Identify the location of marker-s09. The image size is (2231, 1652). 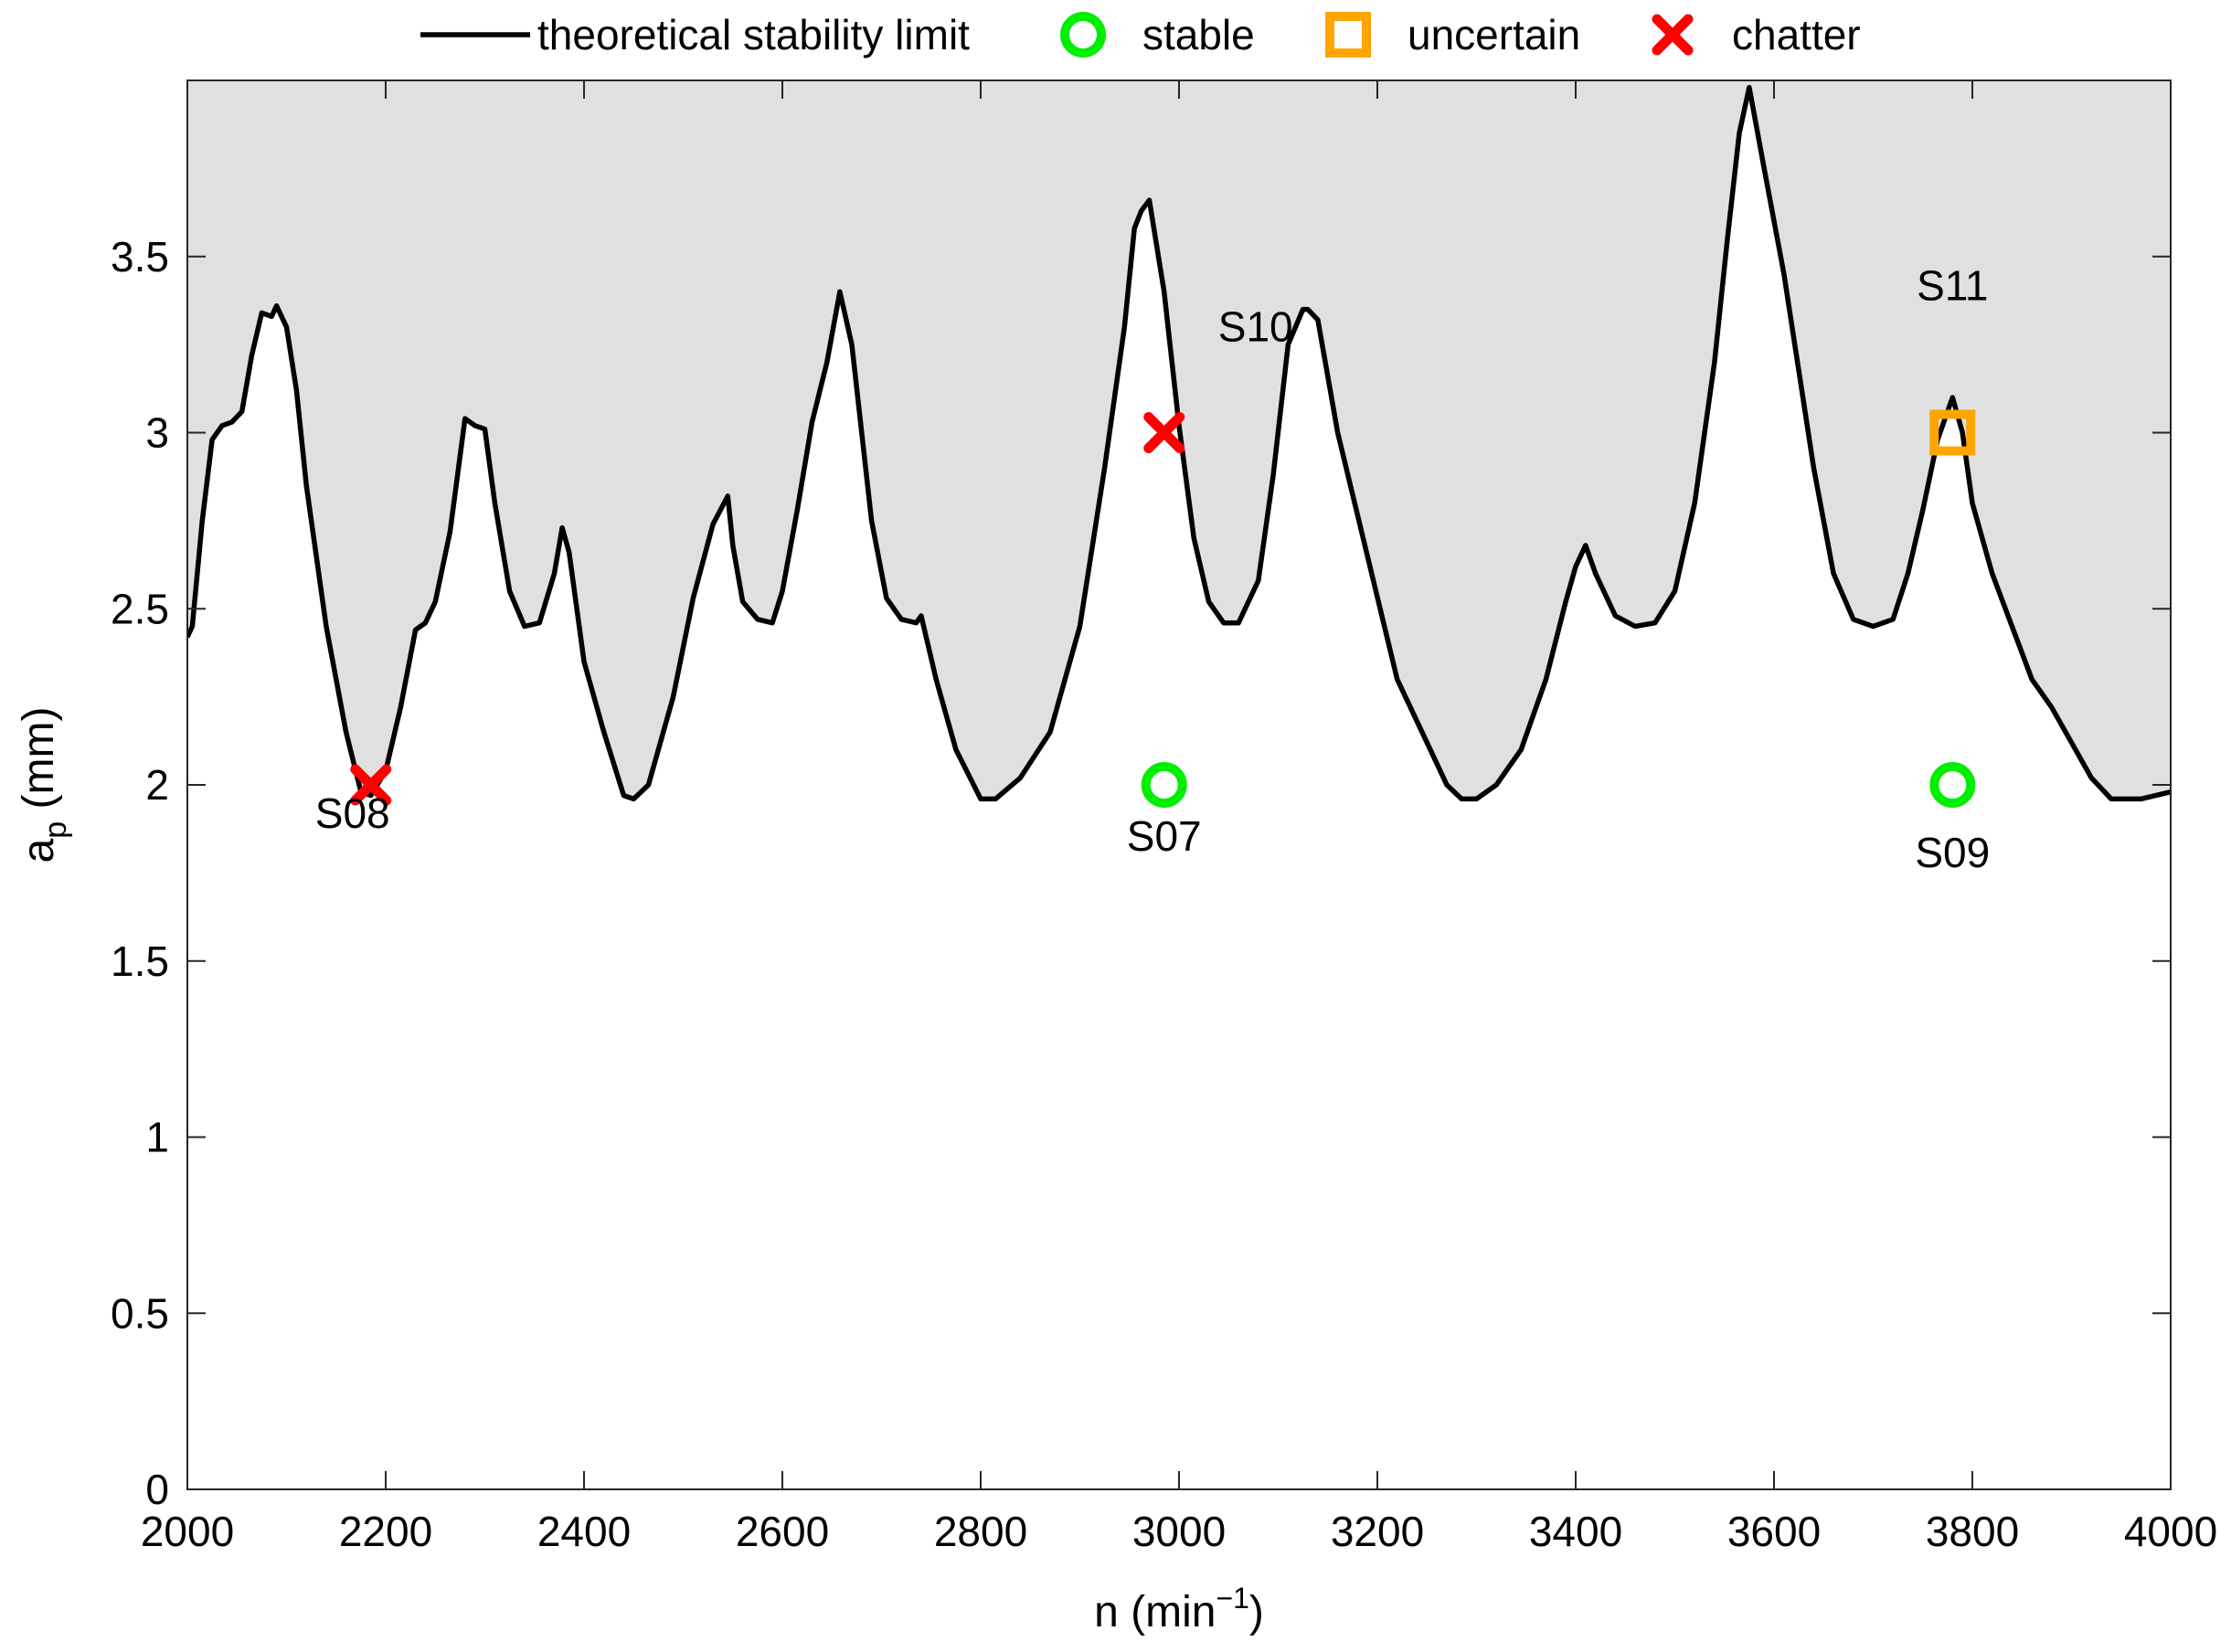
(1953, 785).